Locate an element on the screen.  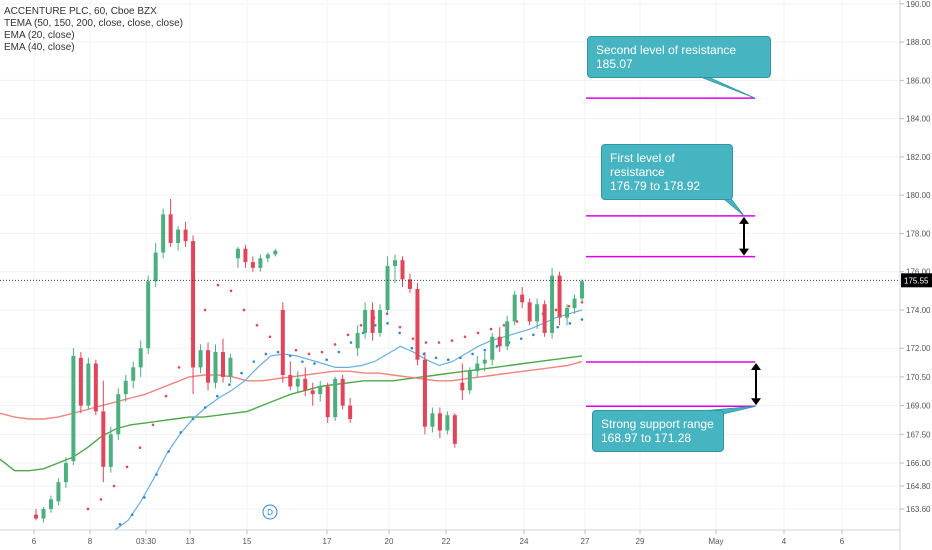
support-callout: Strong support range 168.97 to 171.28 is located at coordinates (658, 431).